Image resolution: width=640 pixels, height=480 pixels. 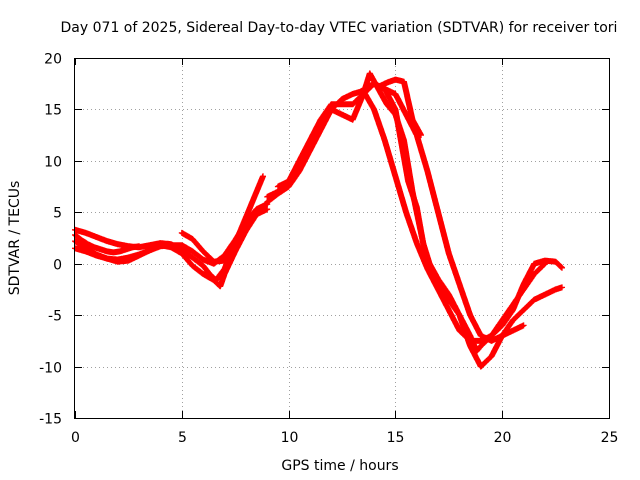 What do you see at coordinates (182, 438) in the screenshot?
I see `x-tick-label: 5` at bounding box center [182, 438].